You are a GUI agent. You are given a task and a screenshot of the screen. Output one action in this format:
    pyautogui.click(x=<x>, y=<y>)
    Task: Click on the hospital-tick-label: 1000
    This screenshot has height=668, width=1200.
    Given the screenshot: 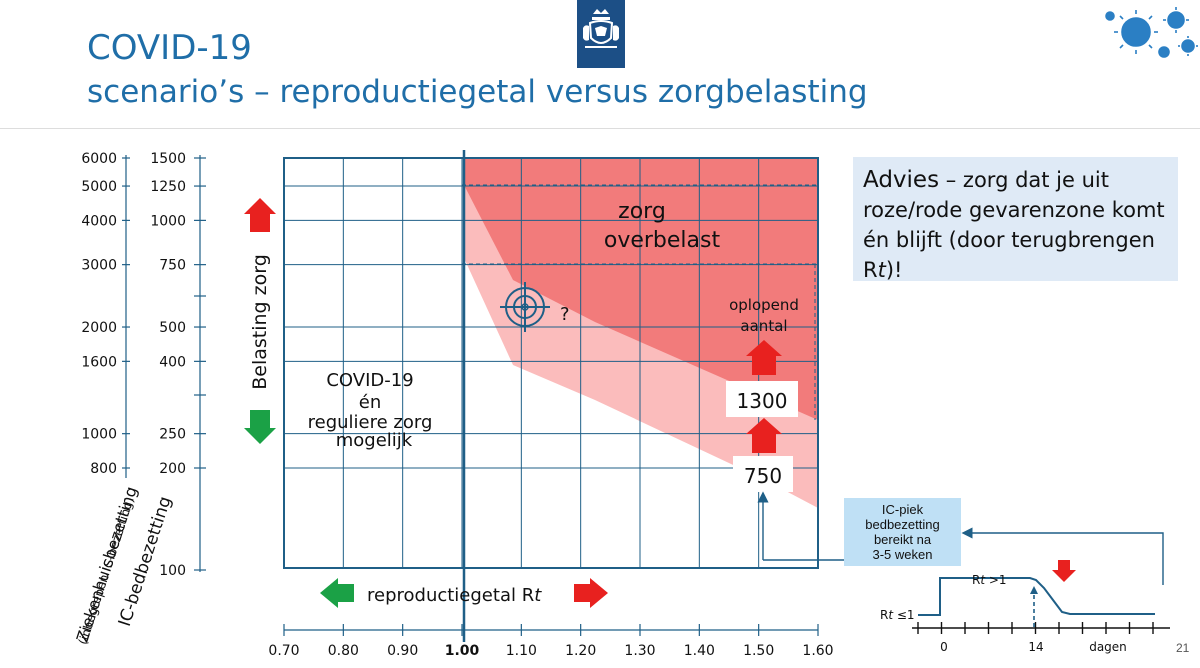 What is the action you would take?
    pyautogui.click(x=99, y=435)
    